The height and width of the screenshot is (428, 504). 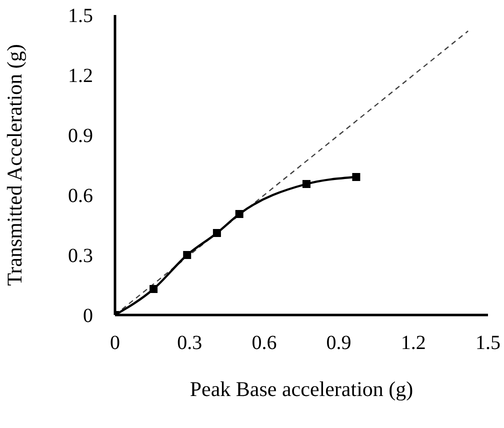 What do you see at coordinates (264, 343) in the screenshot?
I see `x-tick-label: 0.6` at bounding box center [264, 343].